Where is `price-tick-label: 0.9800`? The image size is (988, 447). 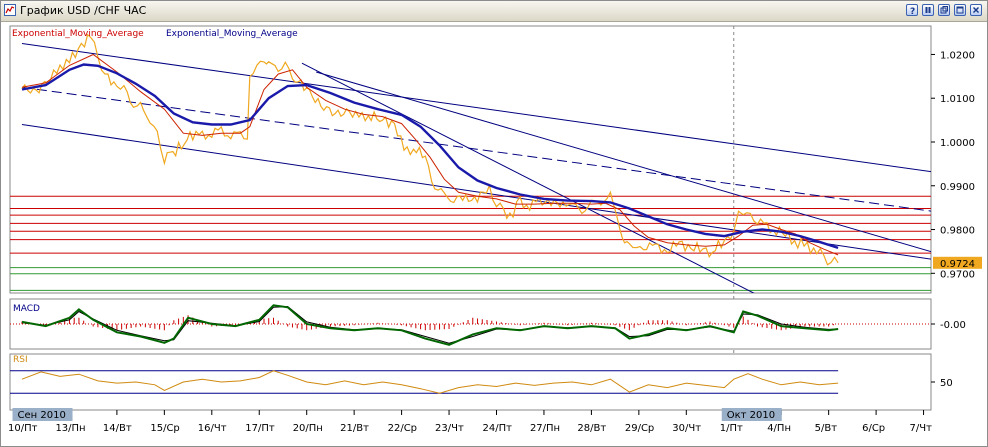 price-tick-label: 0.9800 is located at coordinates (957, 231).